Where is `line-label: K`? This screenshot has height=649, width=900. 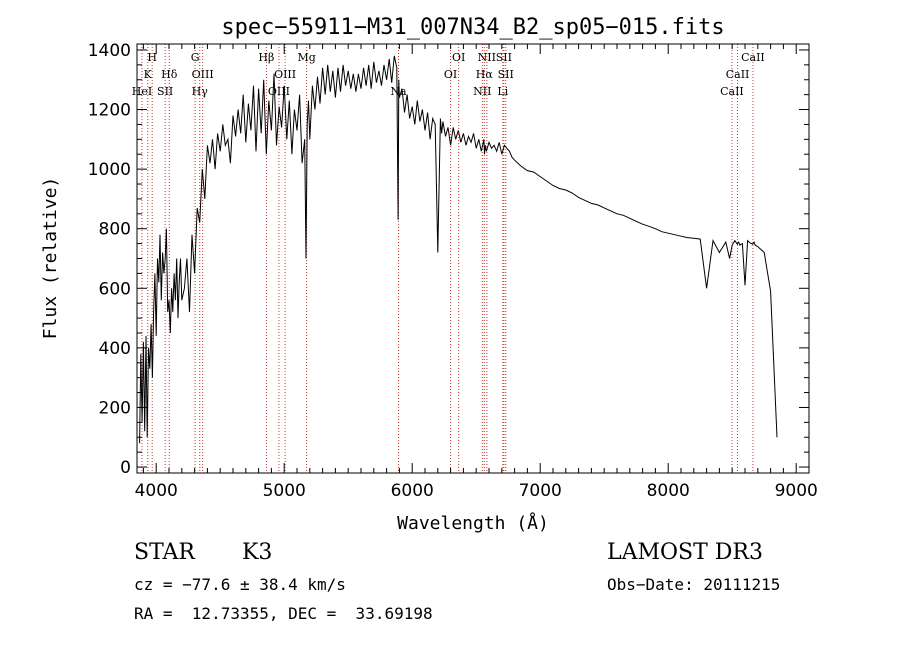
line-label: K is located at coordinates (148, 74).